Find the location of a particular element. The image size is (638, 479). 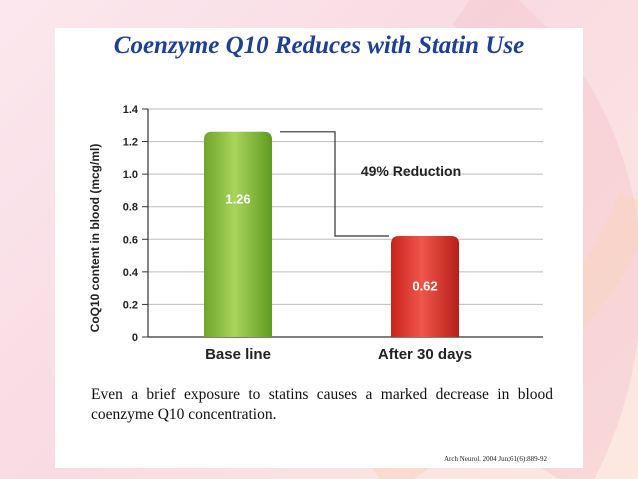

data-label: 0.62 is located at coordinates (424, 286).